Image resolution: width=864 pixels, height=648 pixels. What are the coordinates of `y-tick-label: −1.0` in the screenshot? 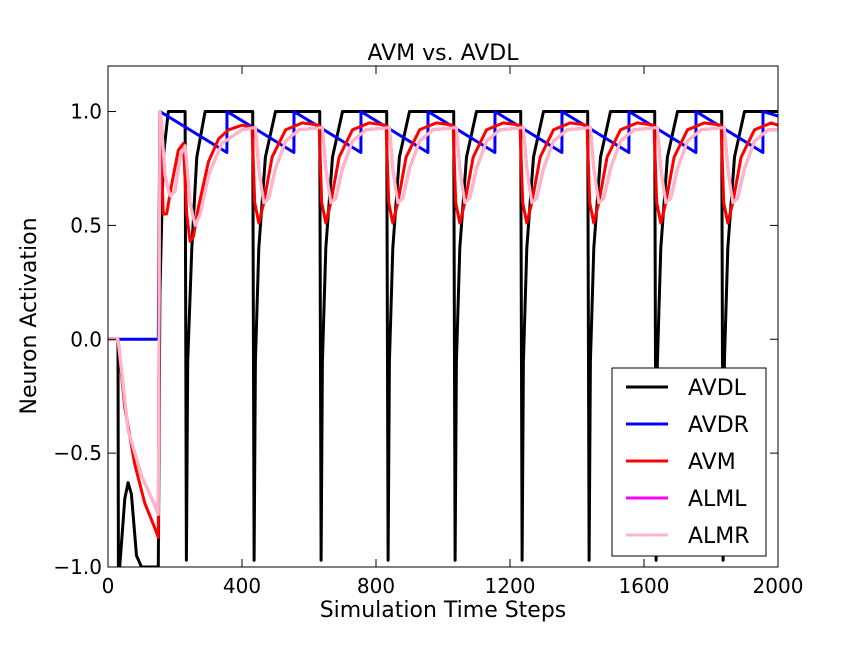 It's located at (77, 567).